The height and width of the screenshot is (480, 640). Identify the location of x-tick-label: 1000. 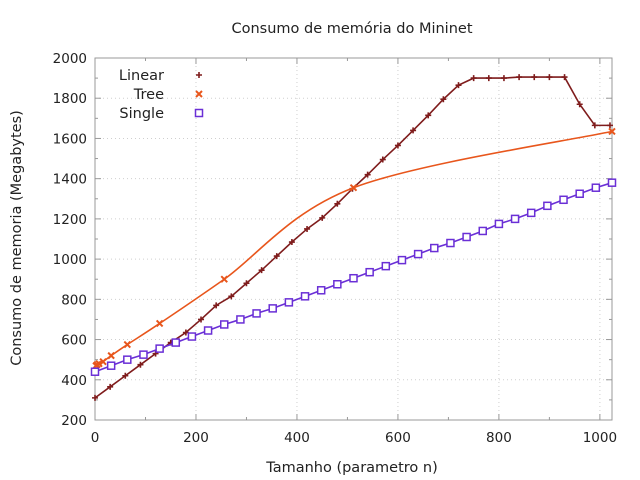
(600, 438).